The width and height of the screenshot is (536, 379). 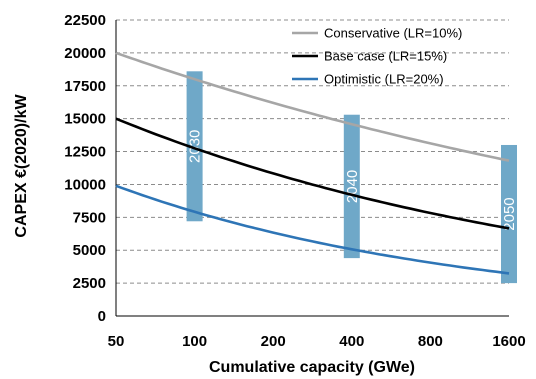 I want to click on y-tick-label-2: 5000, so click(x=89, y=250).